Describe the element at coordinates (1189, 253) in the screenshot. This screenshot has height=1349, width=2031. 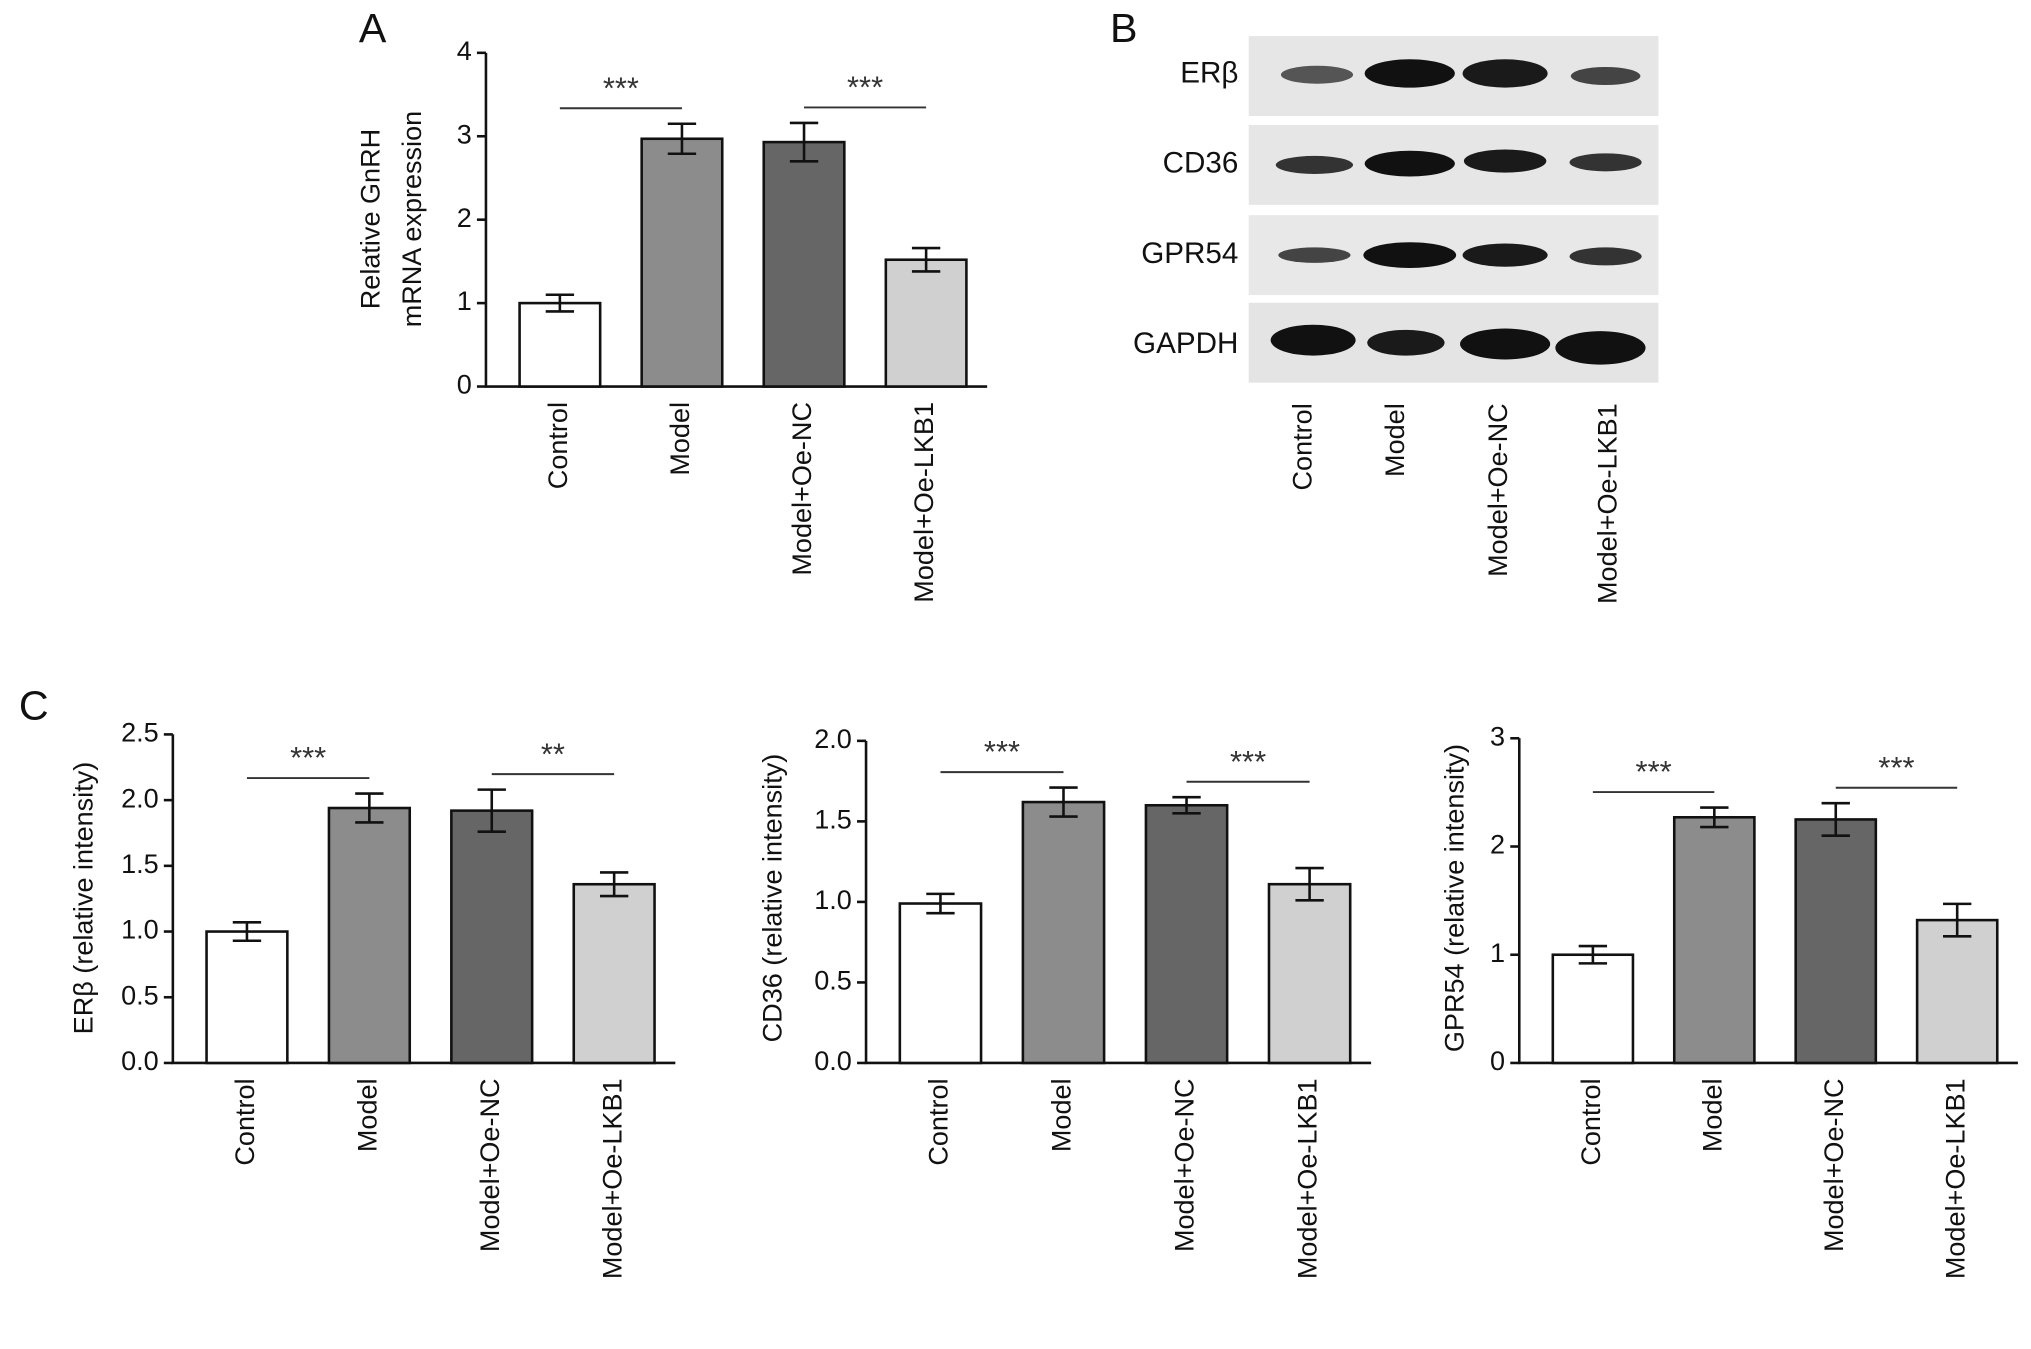
I see `row-label: GPR54` at that location.